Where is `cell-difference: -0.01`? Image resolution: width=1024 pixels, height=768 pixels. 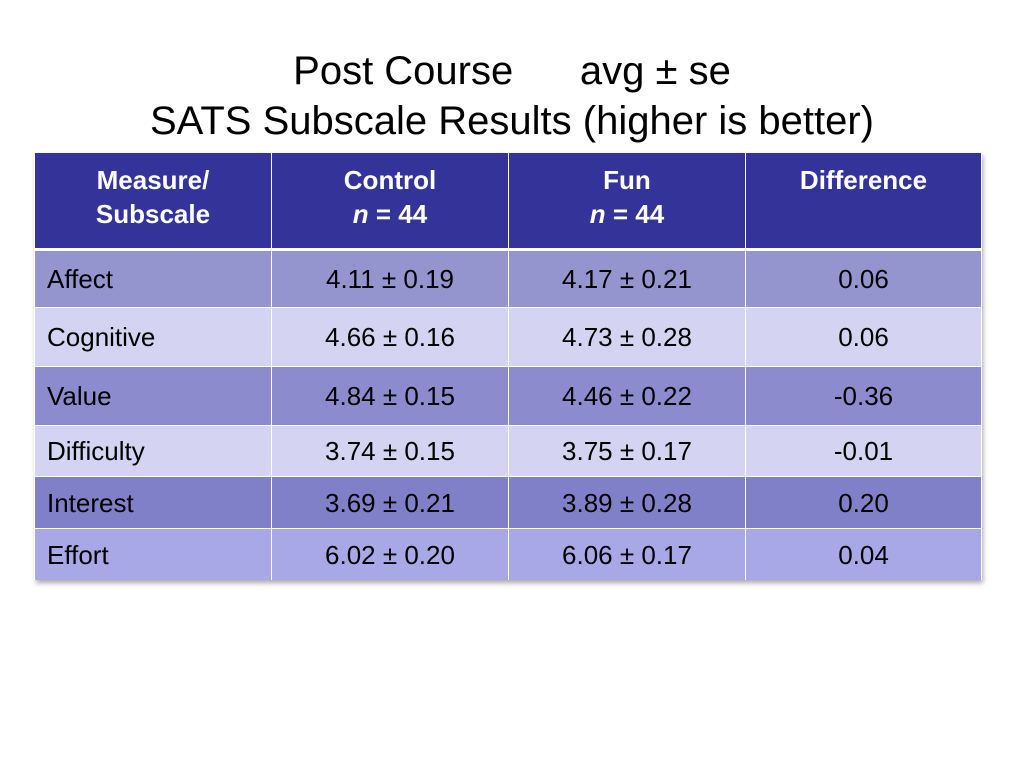 cell-difference: -0.01 is located at coordinates (863, 451).